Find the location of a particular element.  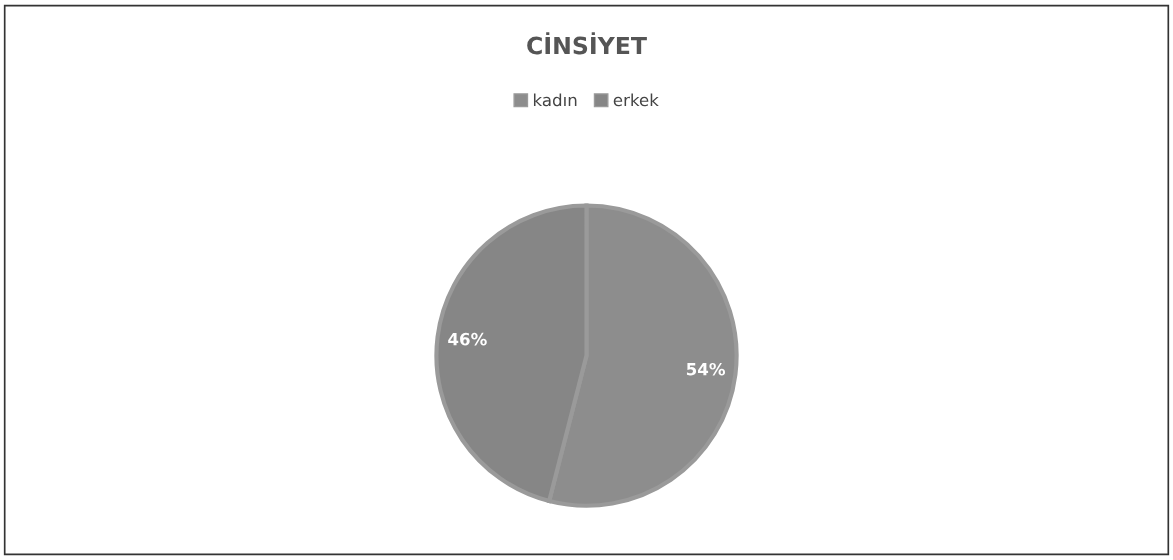

legend-label: kadın is located at coordinates (555, 100).